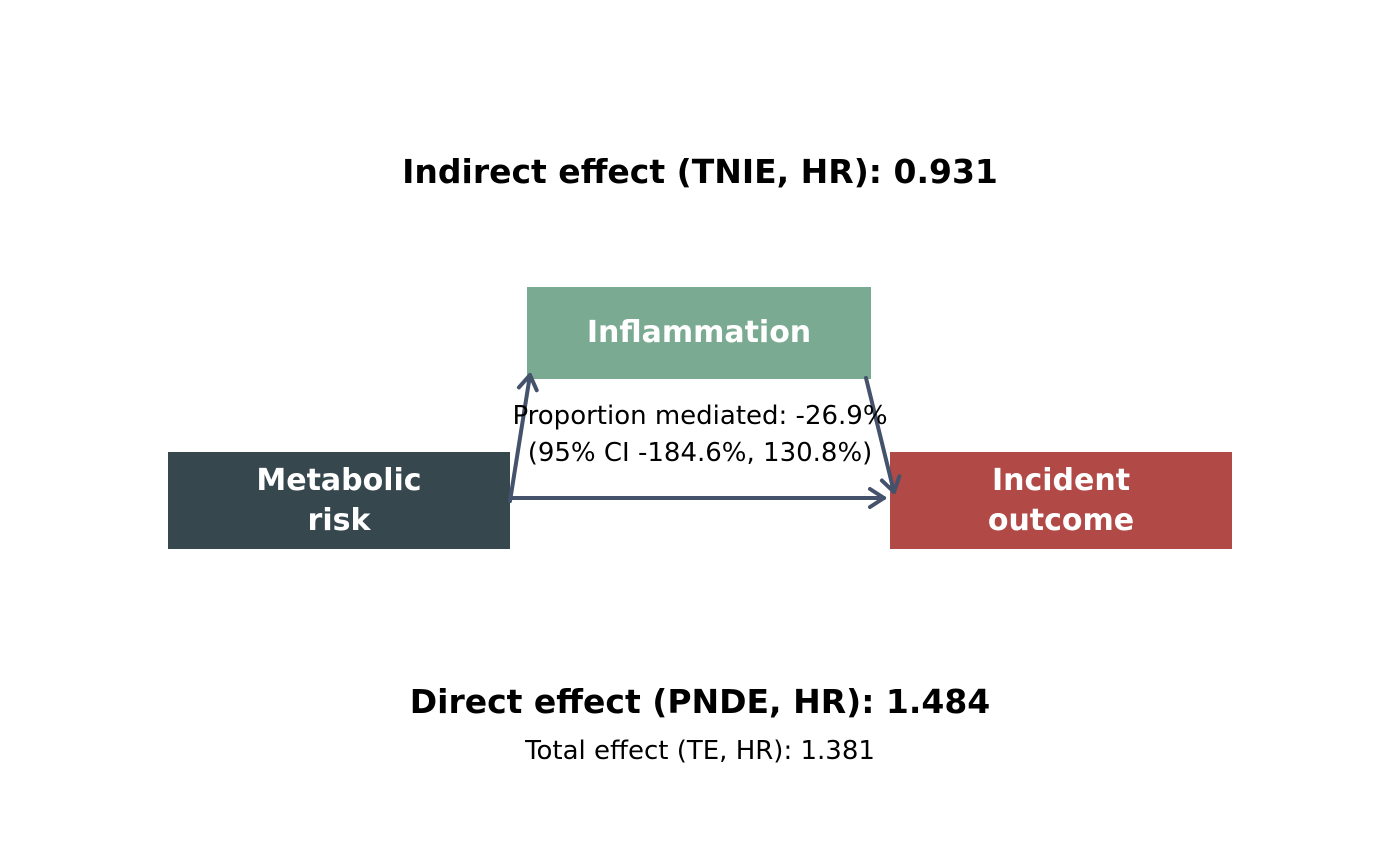  What do you see at coordinates (1061, 500) in the screenshot?
I see `outcome-box: Incident outcome` at bounding box center [1061, 500].